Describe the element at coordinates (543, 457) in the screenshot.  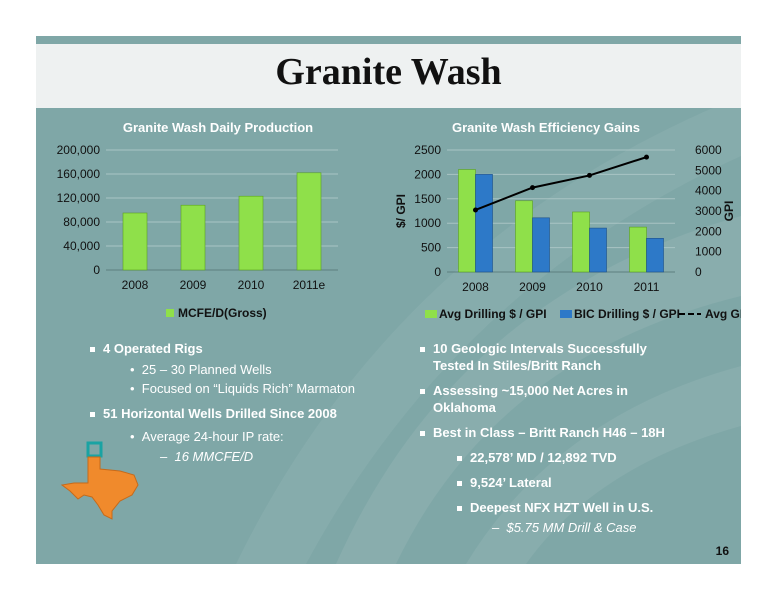
I see `bullet-text: 22,578’ MD / 12,892 TVD` at that location.